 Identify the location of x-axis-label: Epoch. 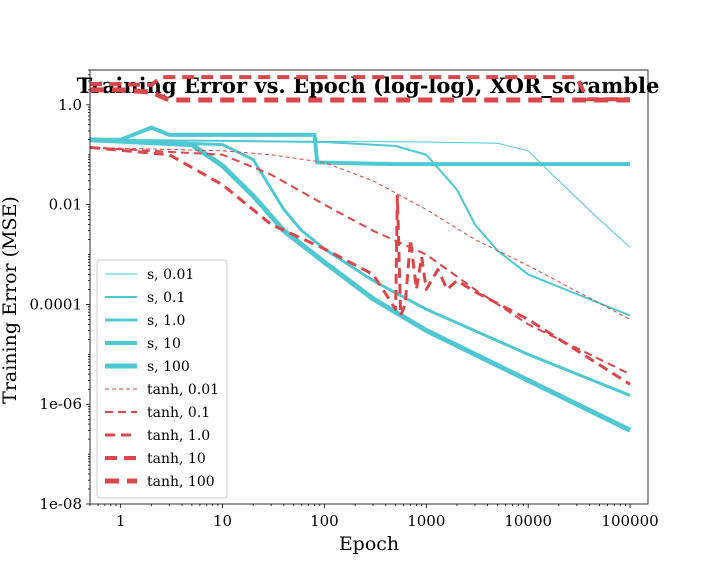
(369, 544).